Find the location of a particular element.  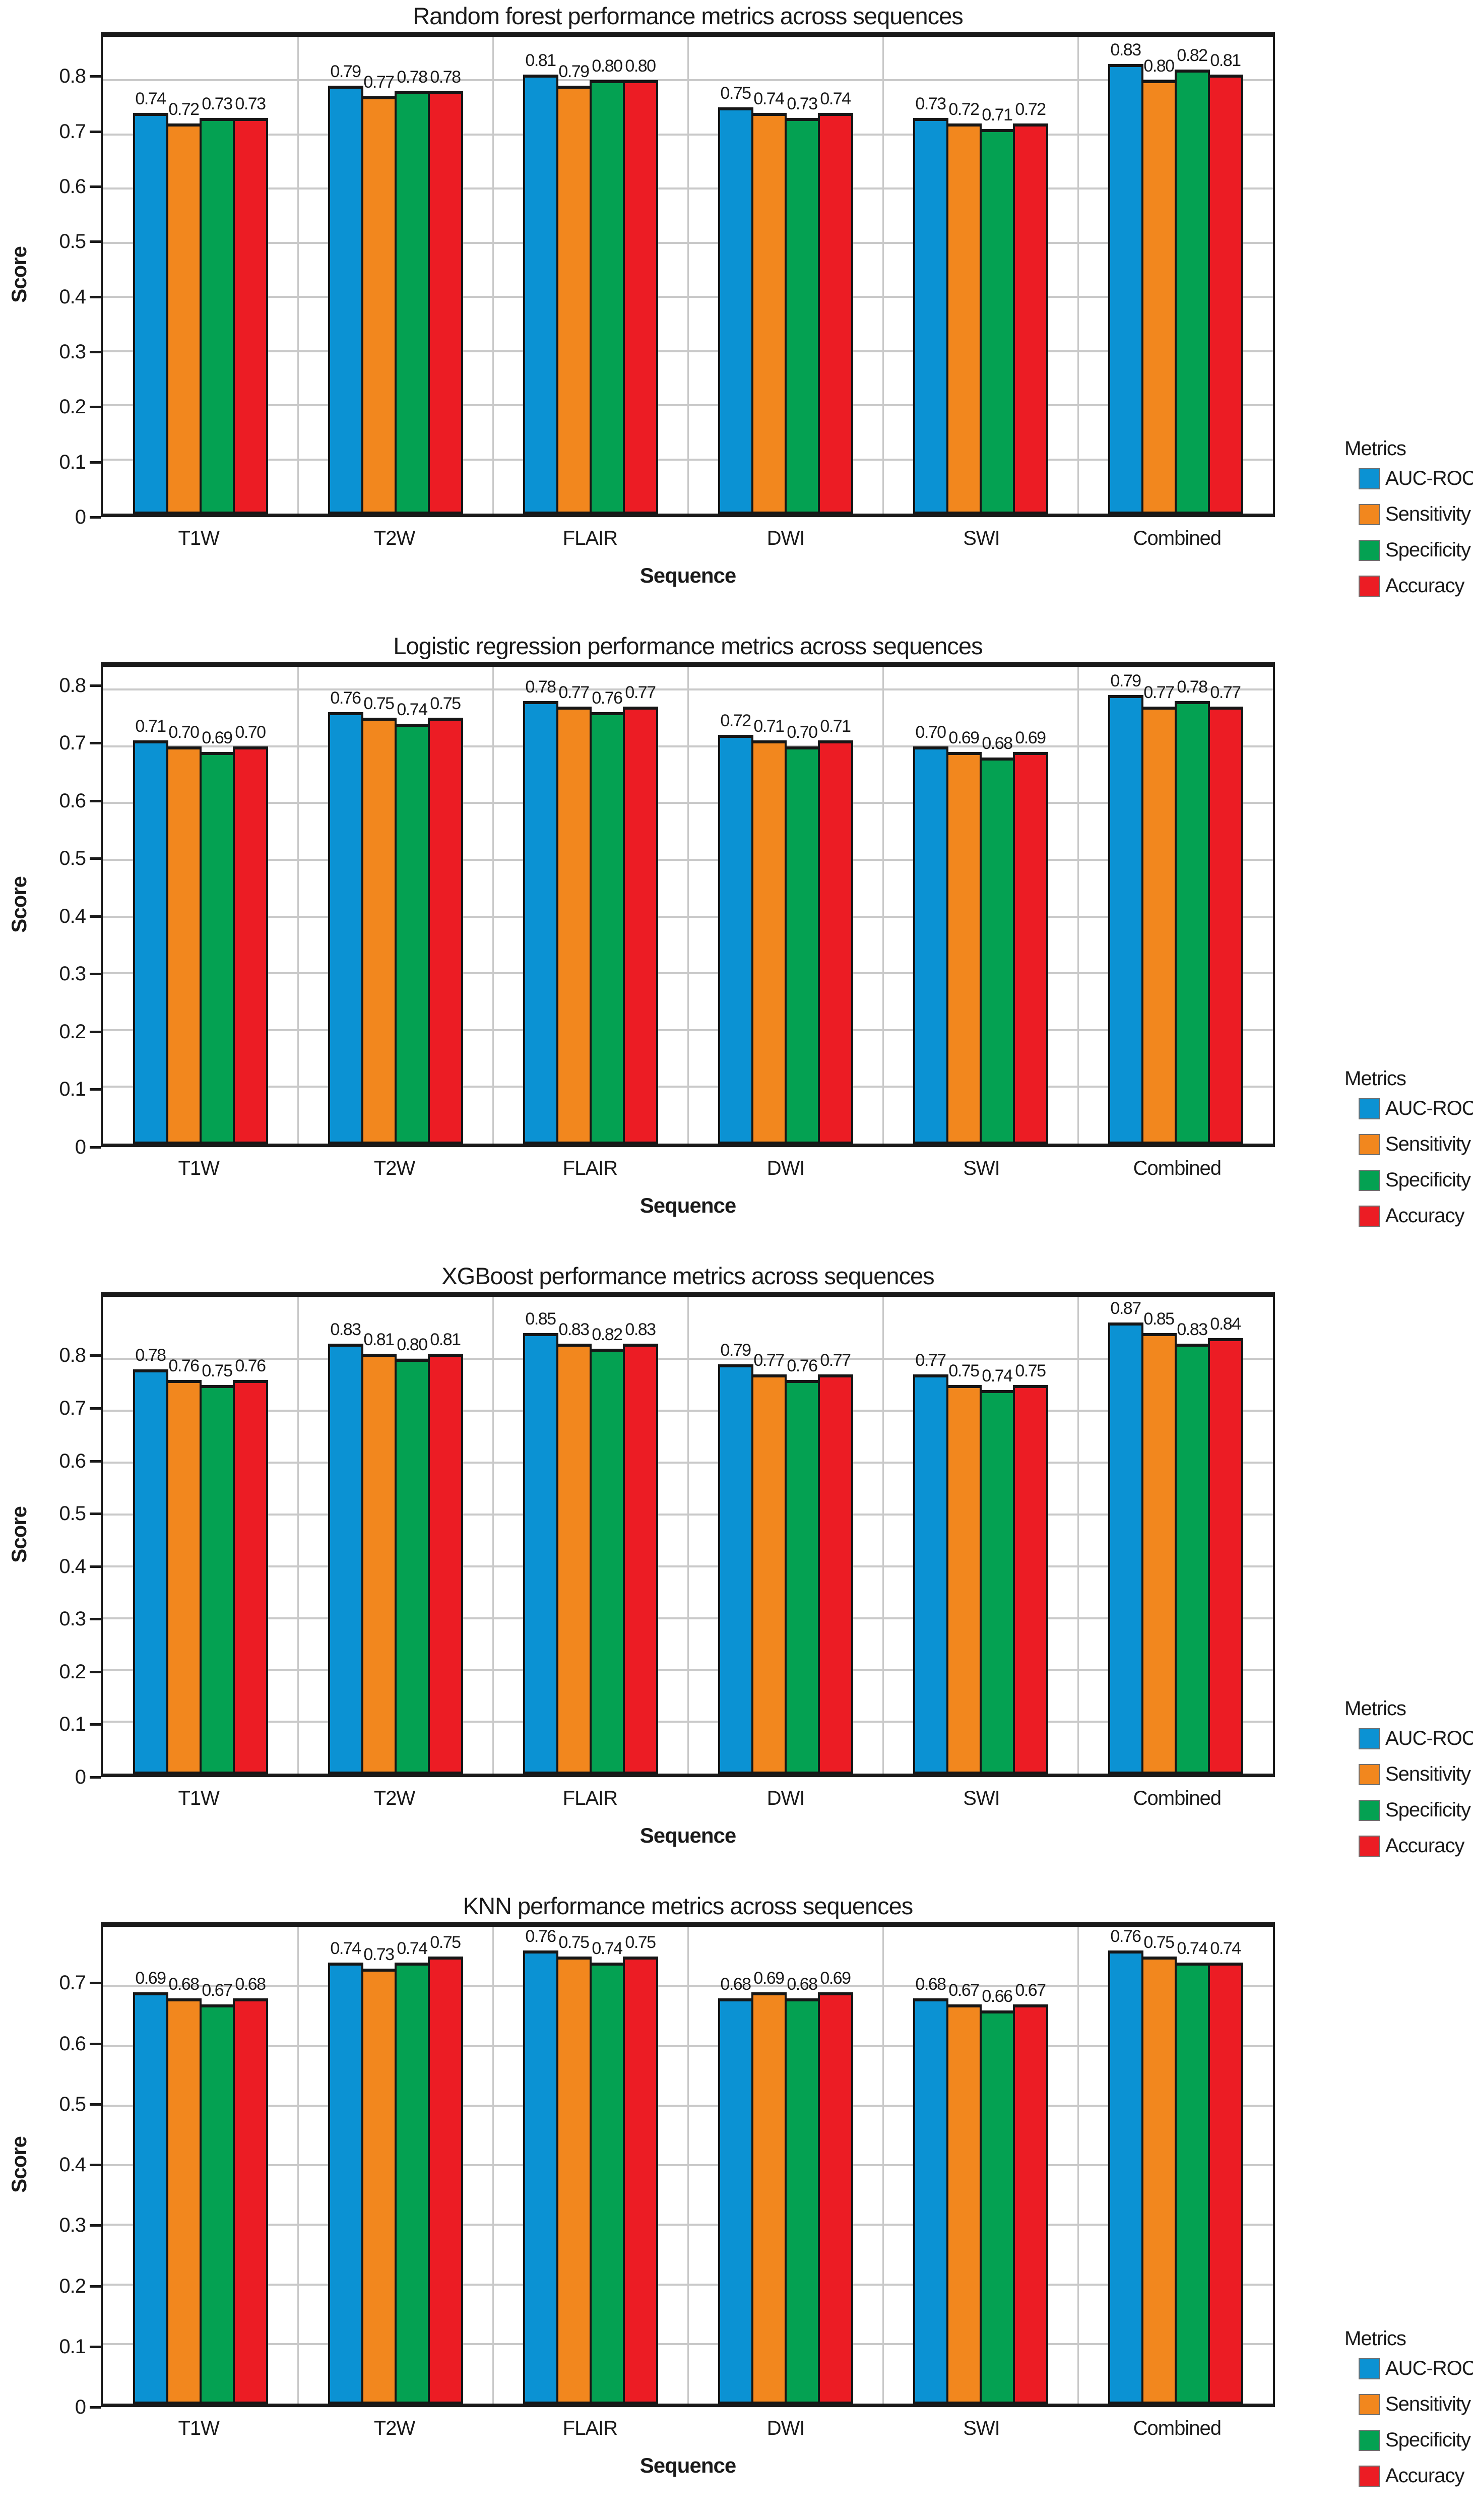

bar-value-label: 0.73 is located at coordinates (379, 1954).